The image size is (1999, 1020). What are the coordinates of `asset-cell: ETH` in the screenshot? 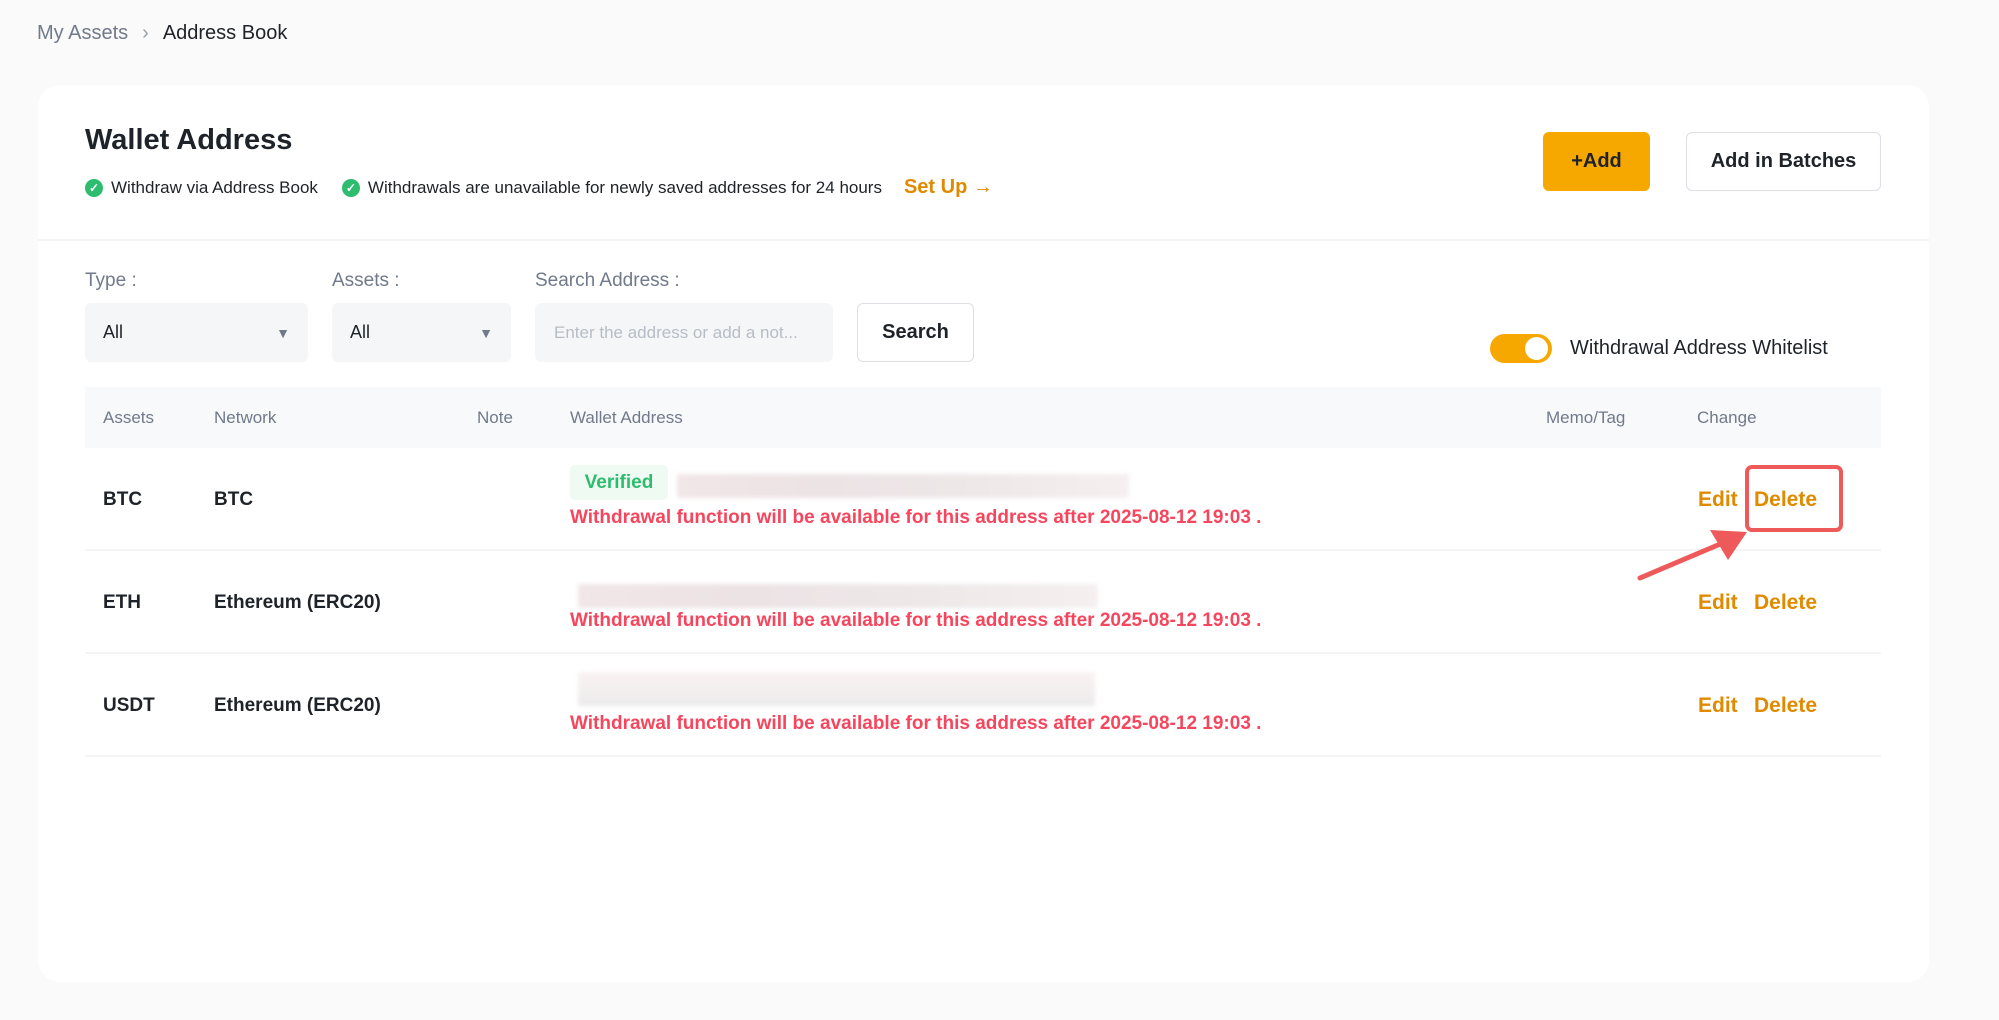 It's located at (122, 602).